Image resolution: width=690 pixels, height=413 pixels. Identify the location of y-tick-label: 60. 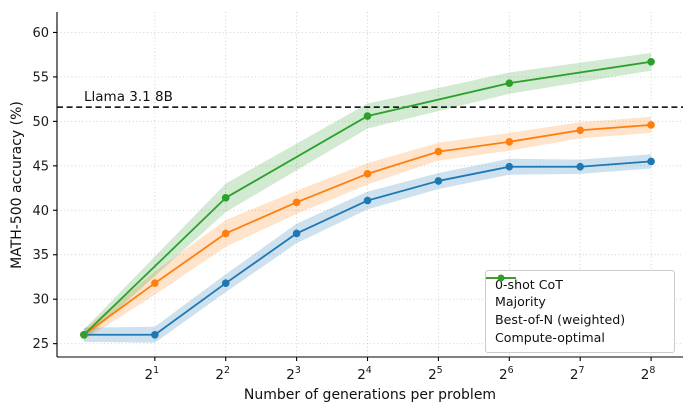
(40, 33).